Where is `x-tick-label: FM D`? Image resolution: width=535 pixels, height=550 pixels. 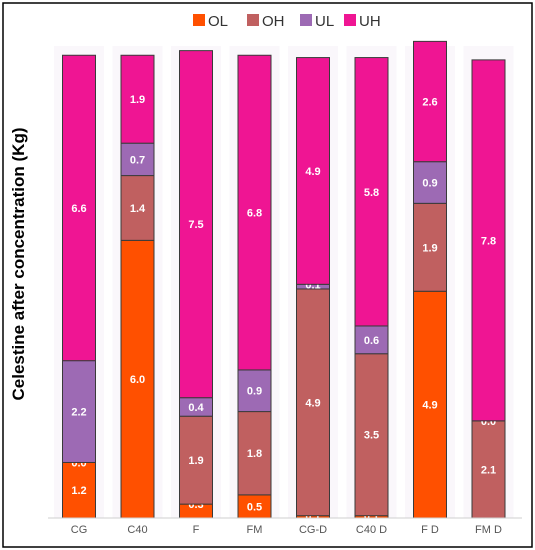 x-tick-label: FM D is located at coordinates (488, 530).